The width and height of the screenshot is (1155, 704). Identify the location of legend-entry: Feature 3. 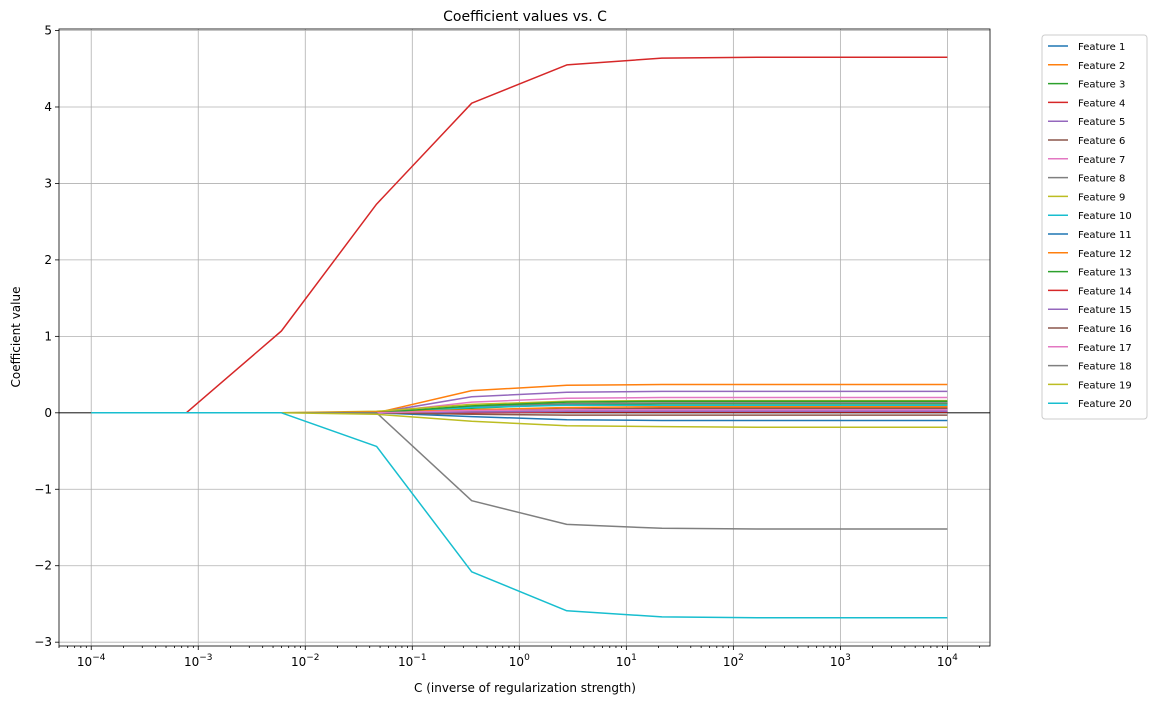
(1086, 85).